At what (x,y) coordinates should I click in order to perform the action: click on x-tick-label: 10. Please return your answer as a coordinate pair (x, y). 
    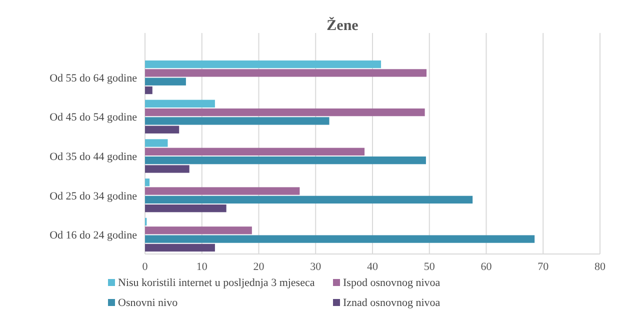
    Looking at the image, I should click on (202, 267).